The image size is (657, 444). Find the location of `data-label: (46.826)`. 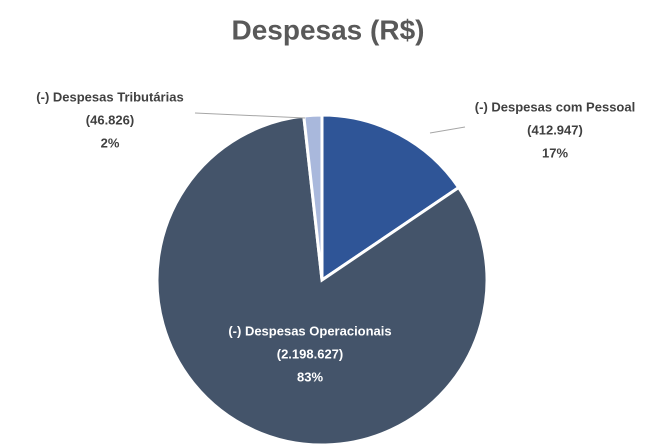

data-label: (46.826) is located at coordinates (110, 119).